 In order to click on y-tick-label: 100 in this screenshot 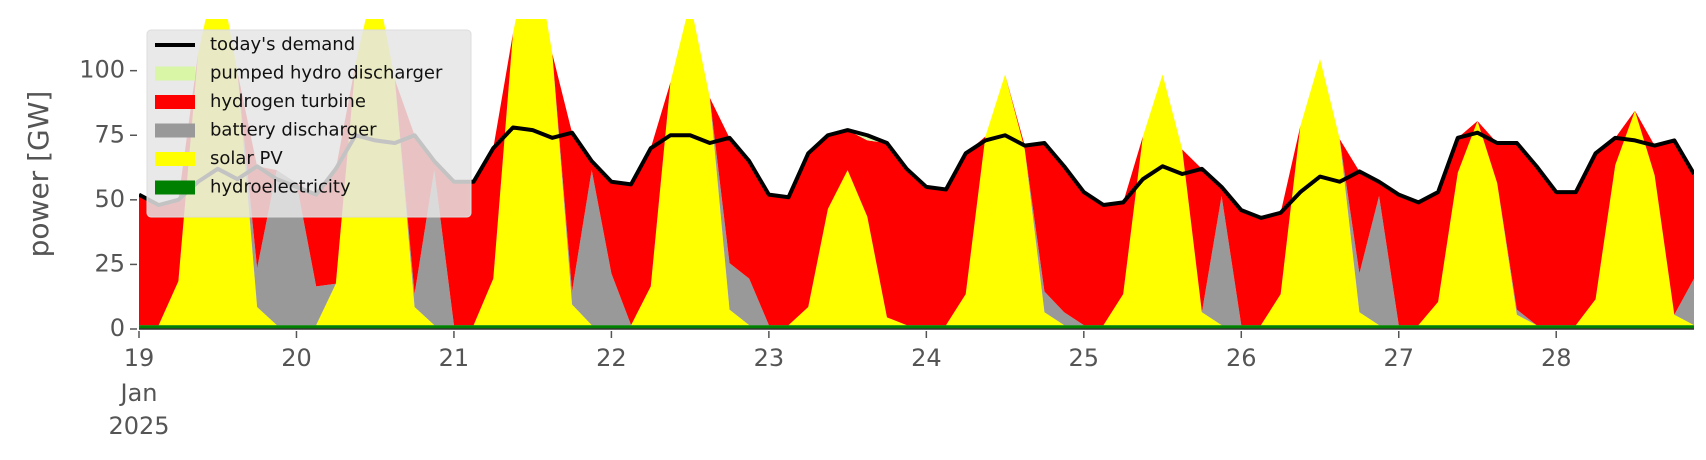, I will do `click(102, 70)`.